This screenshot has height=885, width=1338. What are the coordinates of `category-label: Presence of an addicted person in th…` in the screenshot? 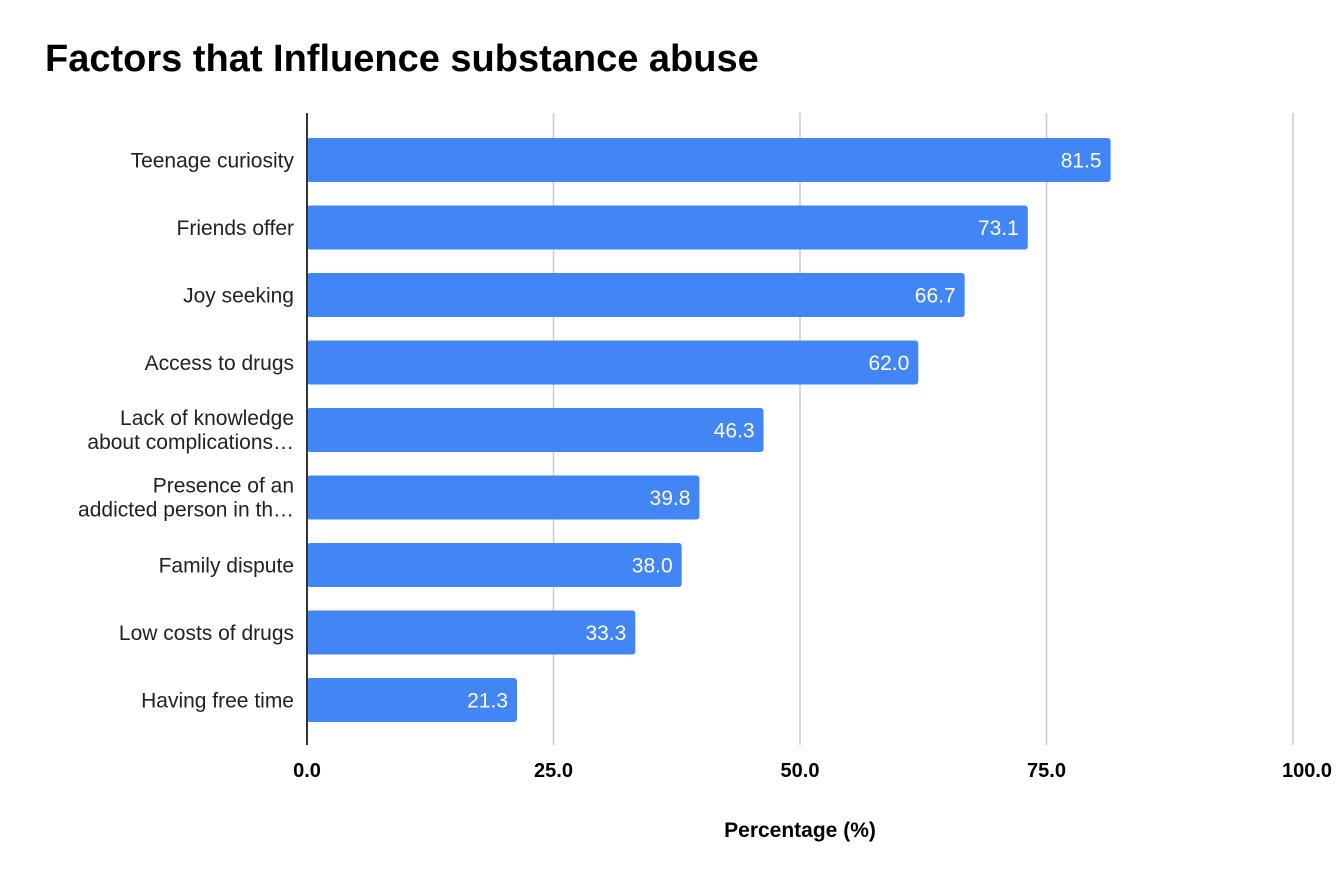 It's located at (186, 498).